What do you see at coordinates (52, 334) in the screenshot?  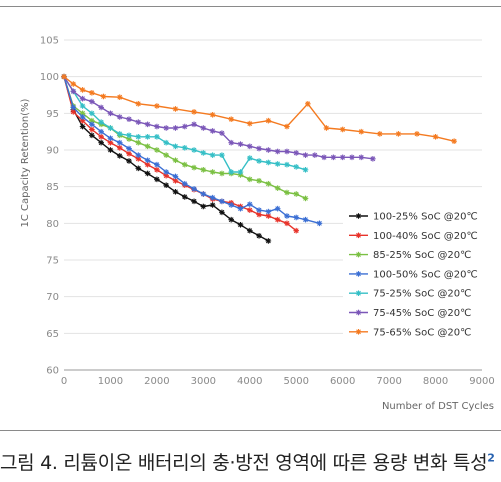 I see `y-tick-65: 65` at bounding box center [52, 334].